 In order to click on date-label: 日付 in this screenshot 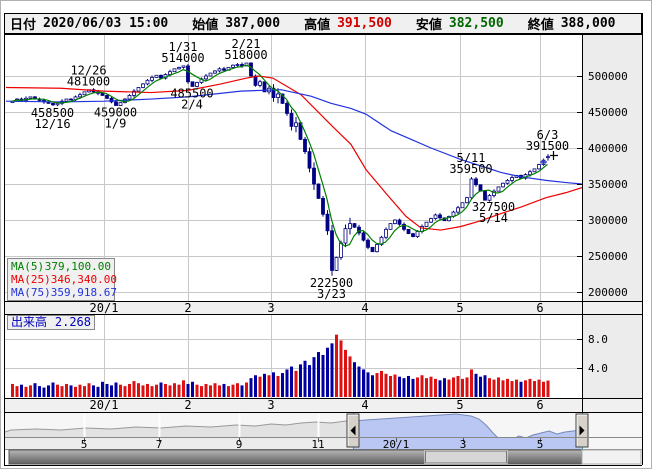, I will do `click(23, 25)`.